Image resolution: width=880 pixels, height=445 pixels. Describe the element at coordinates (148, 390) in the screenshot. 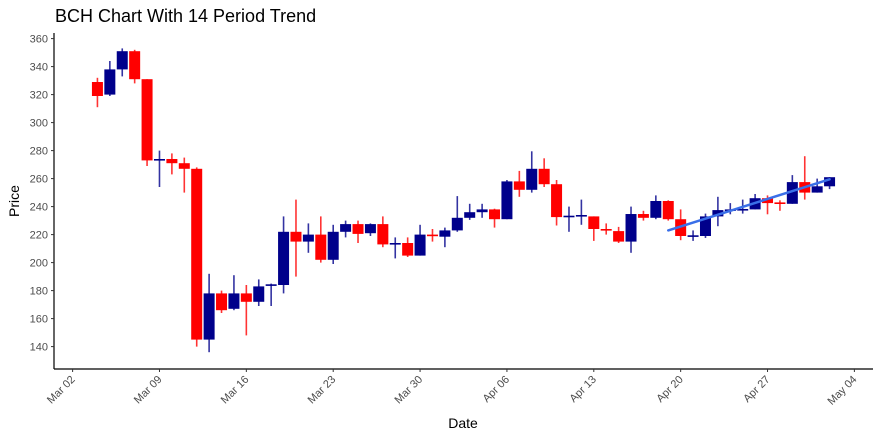

I see `x-tick-label: Mar 09` at that location.